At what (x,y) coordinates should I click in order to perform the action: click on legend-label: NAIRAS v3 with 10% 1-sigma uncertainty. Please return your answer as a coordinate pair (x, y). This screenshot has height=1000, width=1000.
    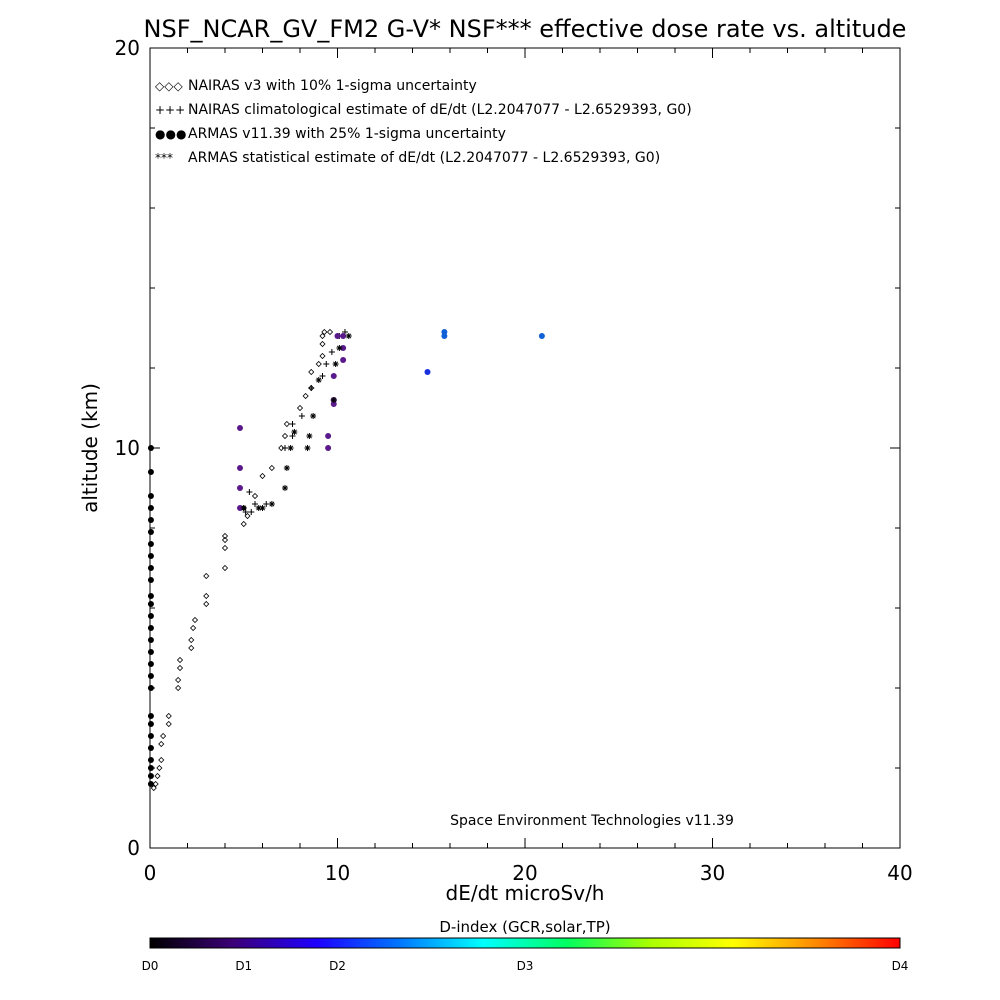
    Looking at the image, I should click on (332, 86).